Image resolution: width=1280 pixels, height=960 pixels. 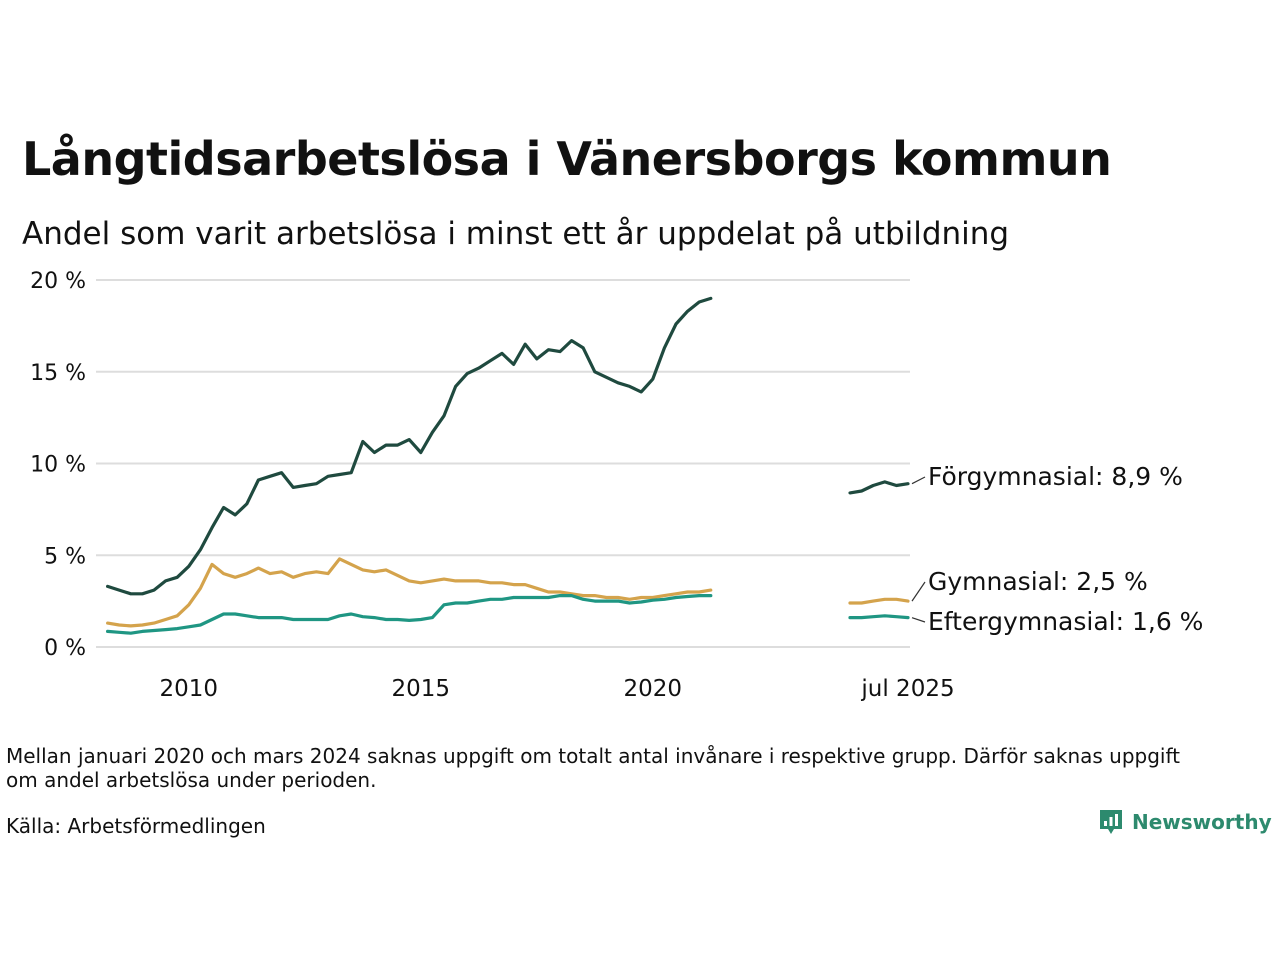 What do you see at coordinates (409, 446) in the screenshot?
I see `series-line-förgymnasial-segment-0` at bounding box center [409, 446].